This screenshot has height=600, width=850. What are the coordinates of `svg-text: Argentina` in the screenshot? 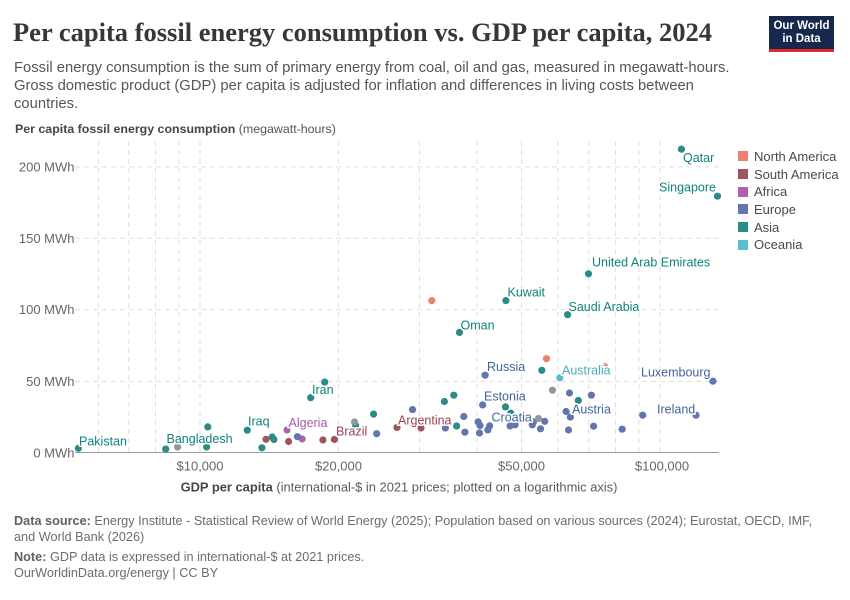 It's located at (425, 421).